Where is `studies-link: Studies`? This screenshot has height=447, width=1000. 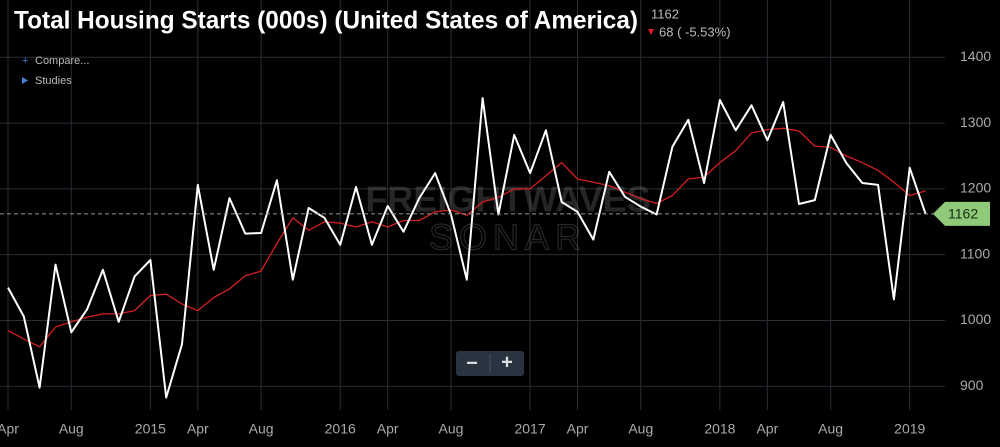 studies-link: Studies is located at coordinates (53, 81).